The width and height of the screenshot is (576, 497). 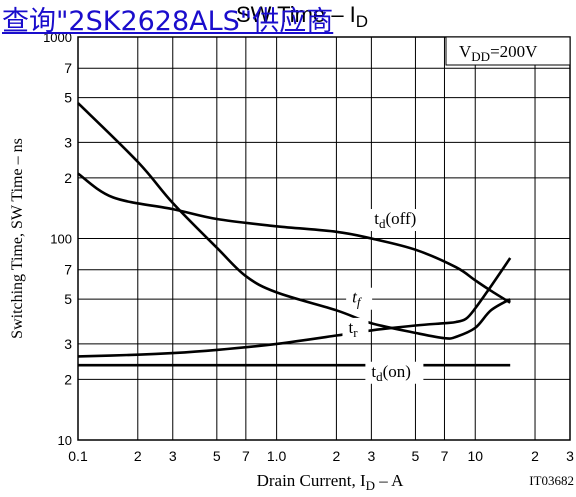 What do you see at coordinates (355, 332) in the screenshot?
I see `series-label-sub: r` at bounding box center [355, 332].